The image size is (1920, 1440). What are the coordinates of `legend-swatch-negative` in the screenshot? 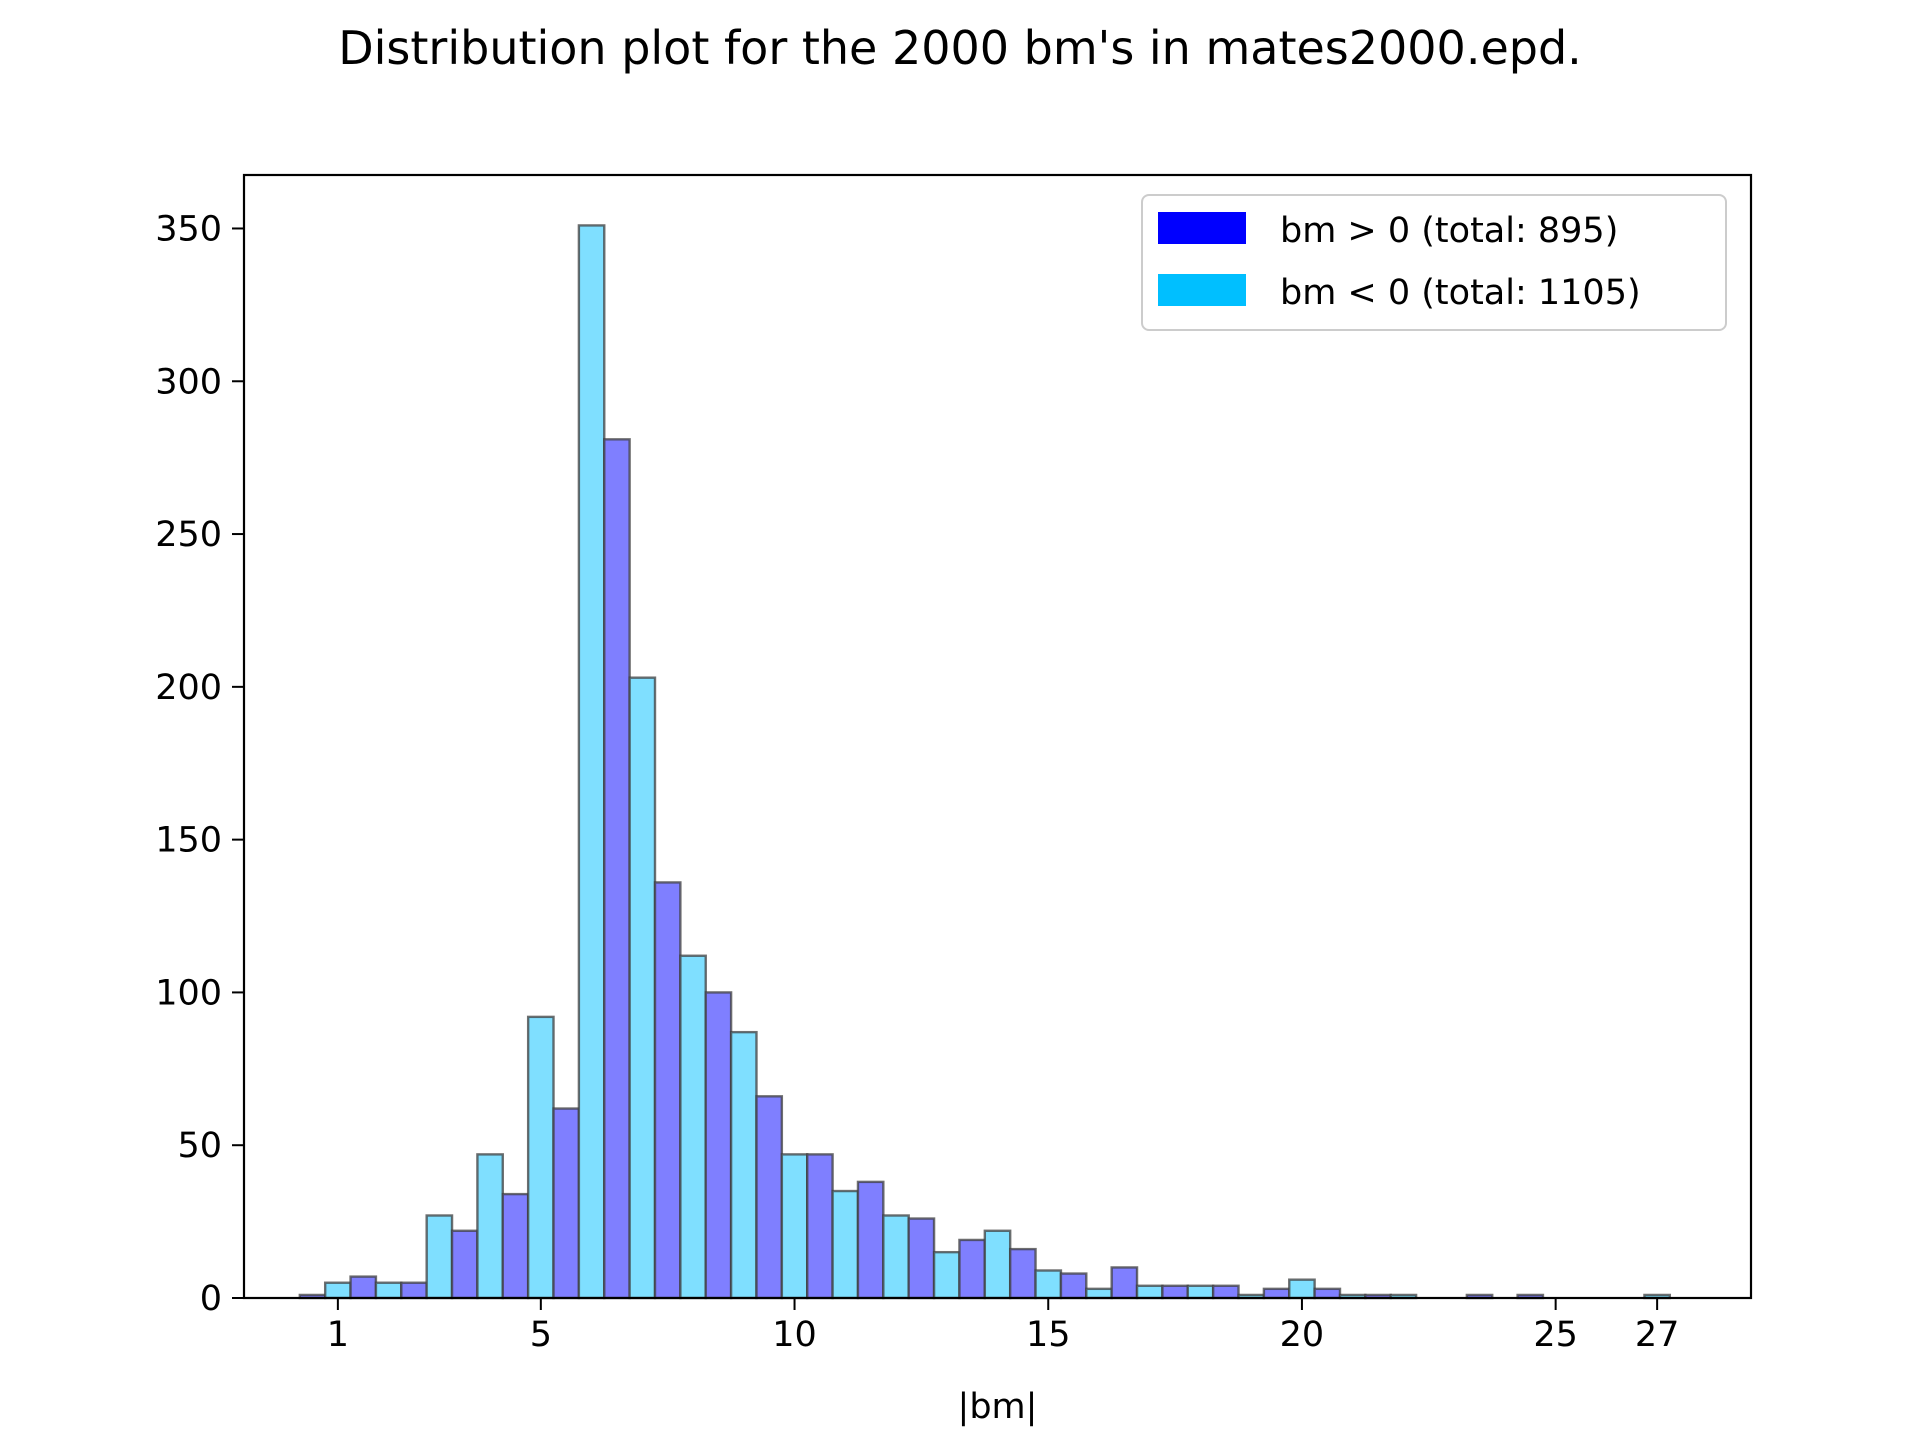 It's located at (1202, 290).